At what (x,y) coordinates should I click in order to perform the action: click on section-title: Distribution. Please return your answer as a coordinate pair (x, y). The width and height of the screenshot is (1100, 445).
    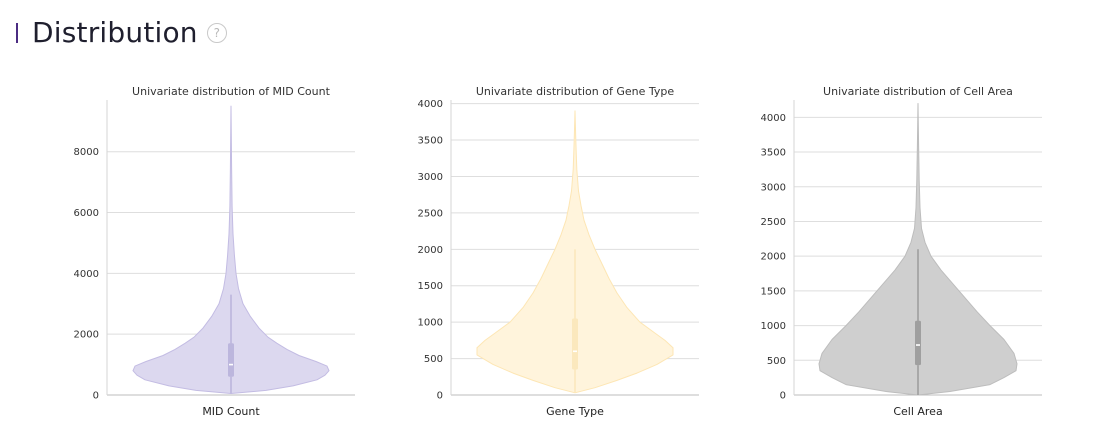
    Looking at the image, I should click on (115, 32).